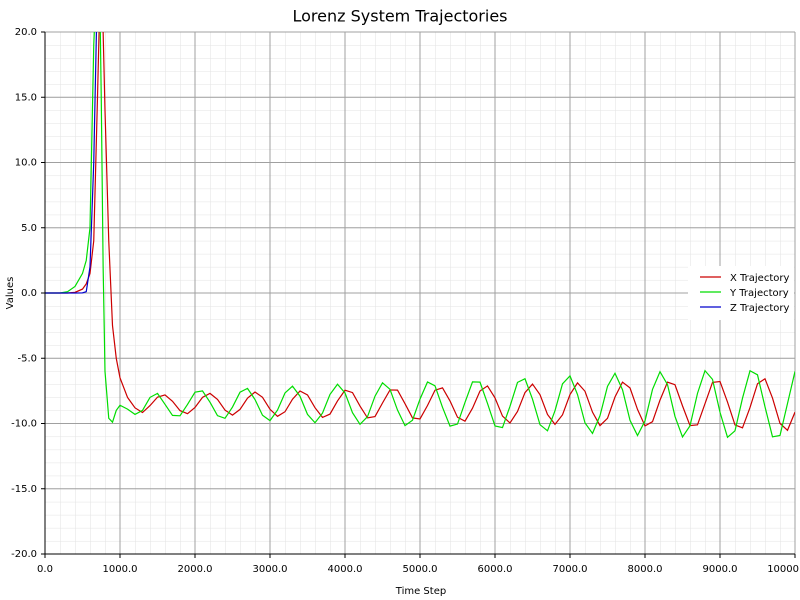 This screenshot has width=800, height=600. I want to click on chart-title: Lorenz System Trajectories, so click(399, 16).